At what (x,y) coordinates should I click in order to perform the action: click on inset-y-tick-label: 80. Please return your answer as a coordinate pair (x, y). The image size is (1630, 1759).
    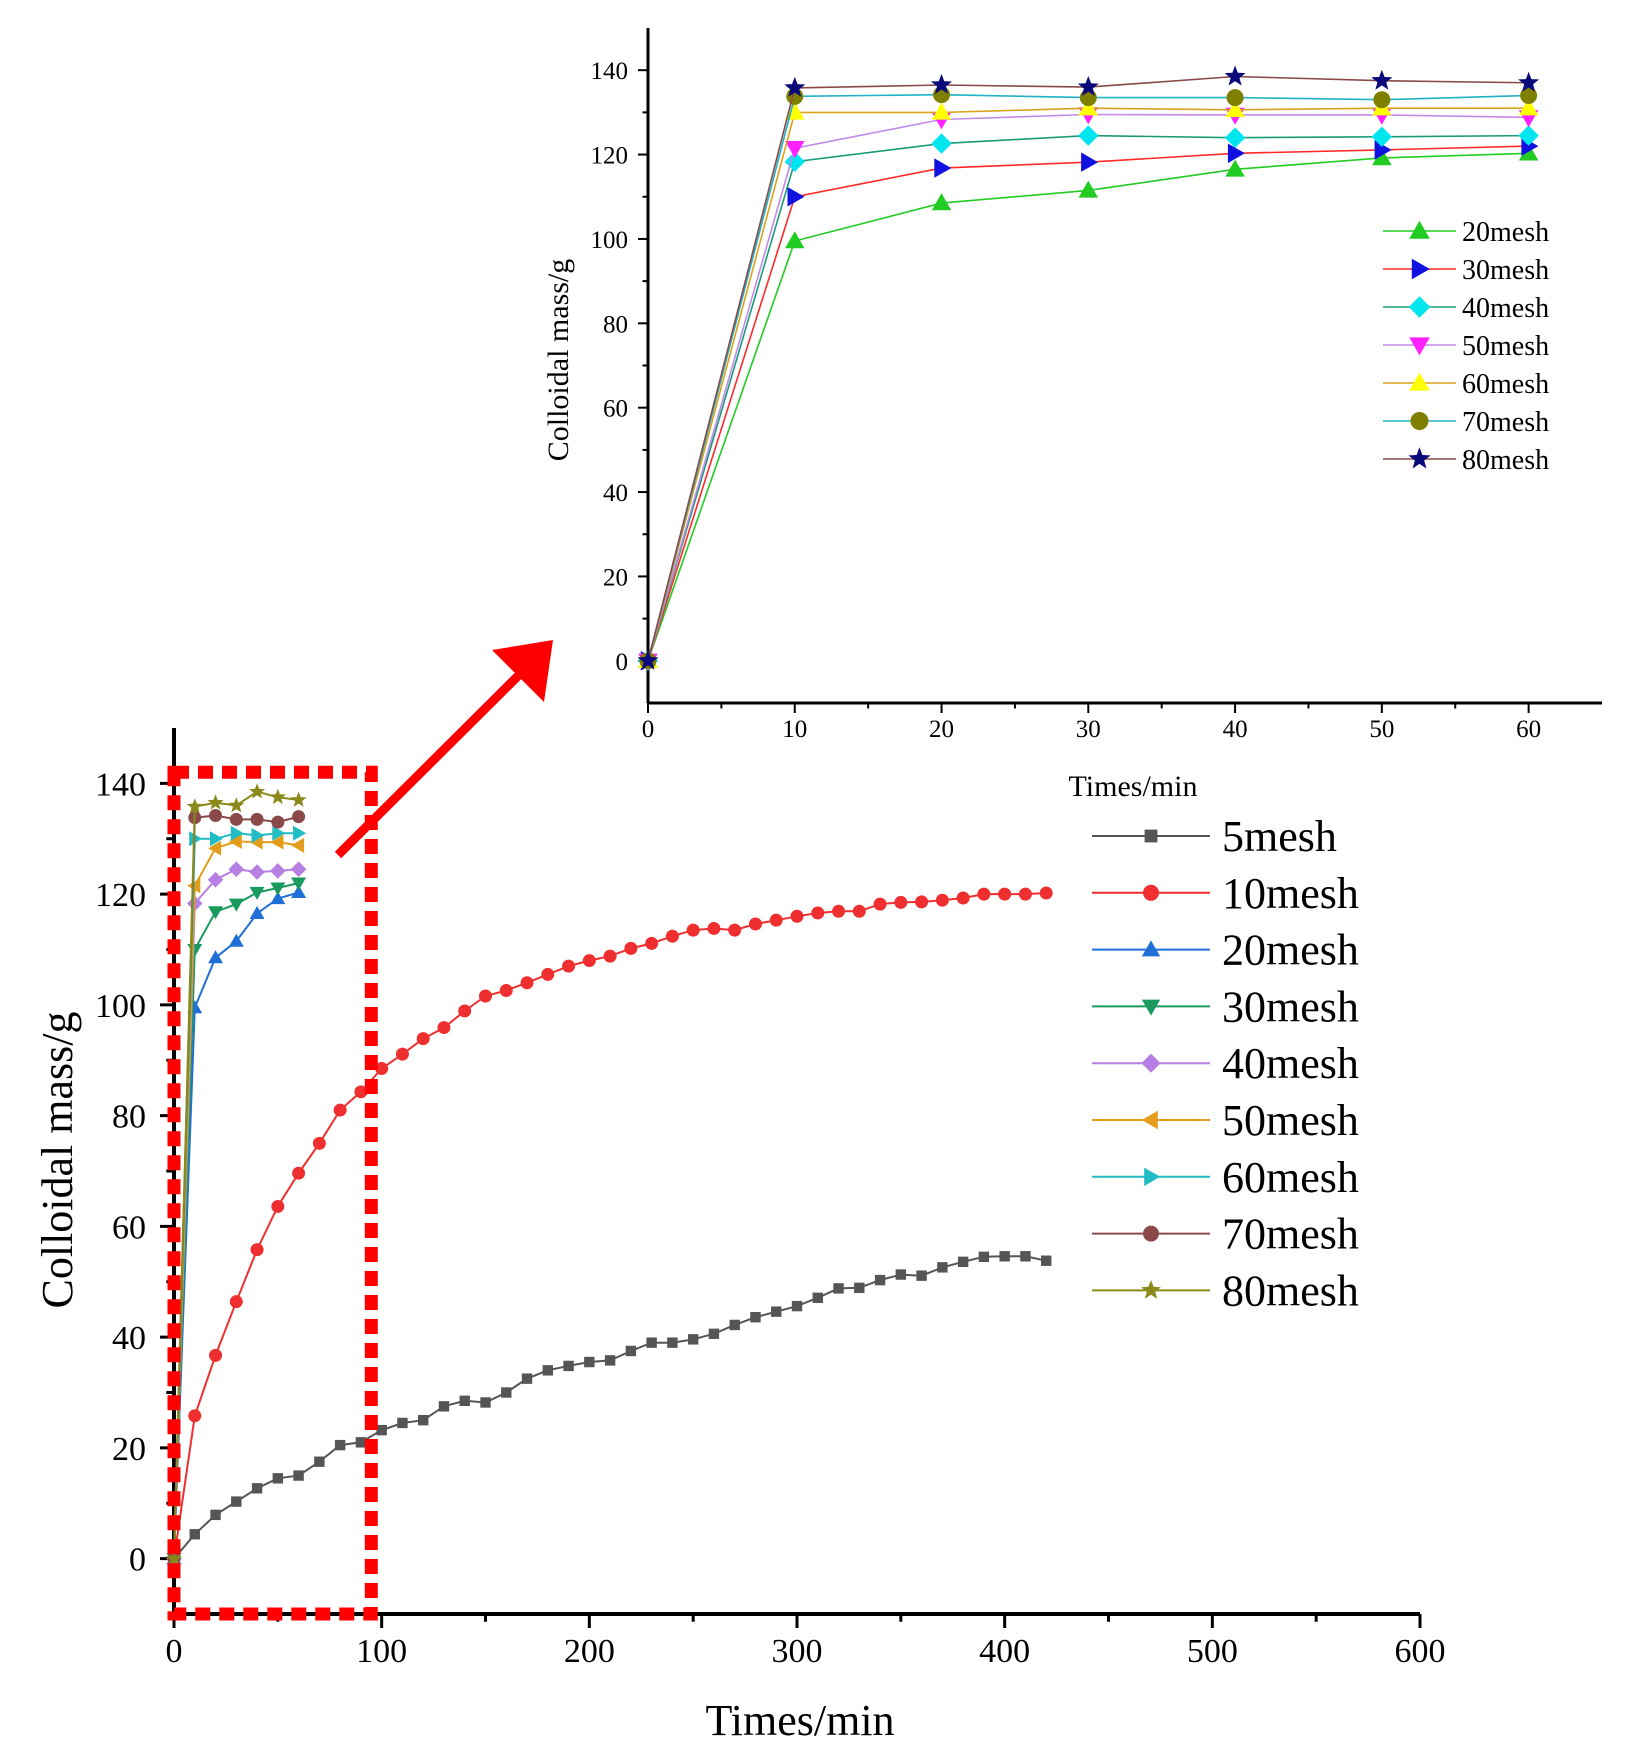
    Looking at the image, I should click on (615, 324).